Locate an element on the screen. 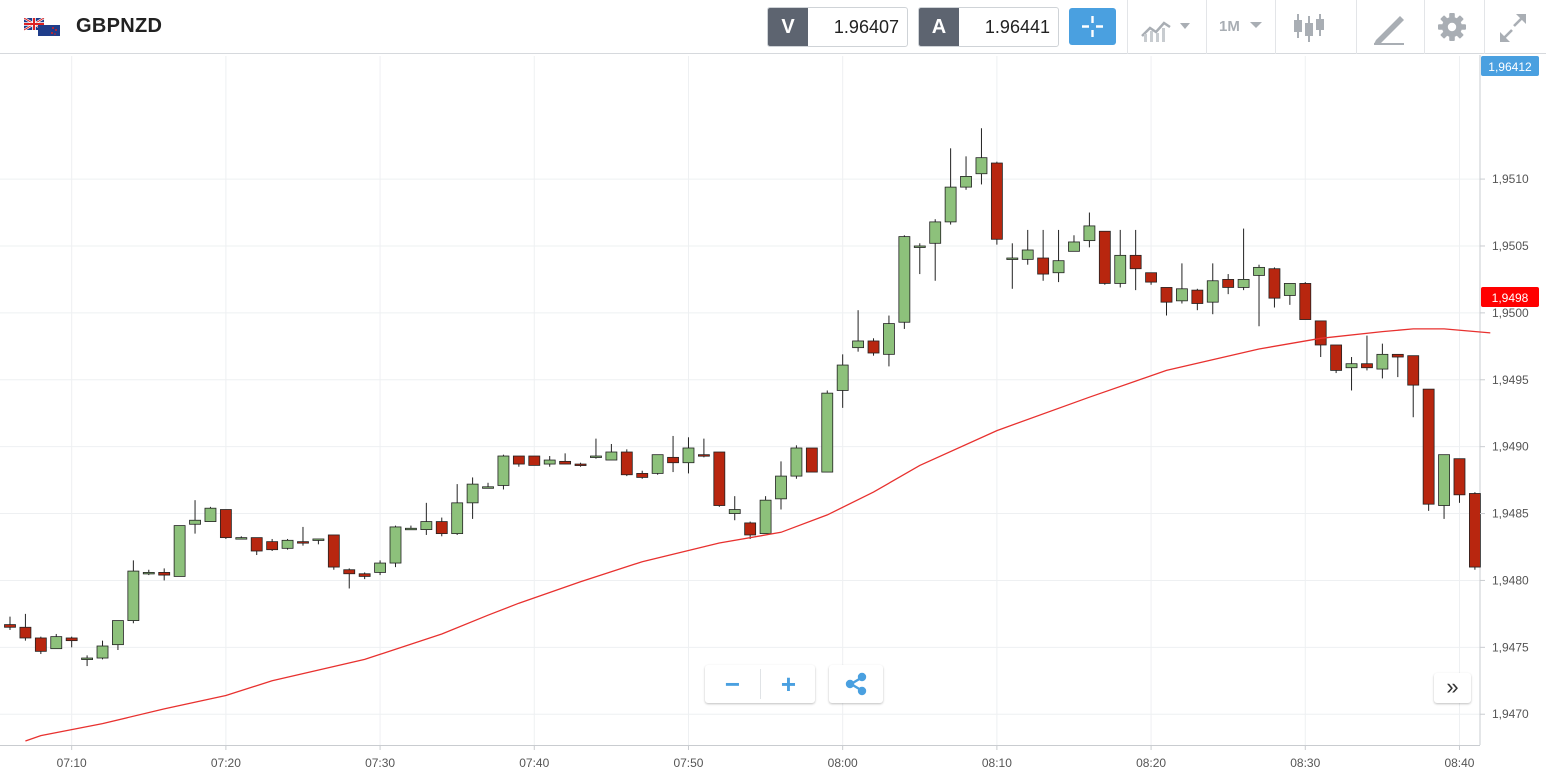 The height and width of the screenshot is (779, 1546). timeframe-dropdown: 1M is located at coordinates (1241, 27).